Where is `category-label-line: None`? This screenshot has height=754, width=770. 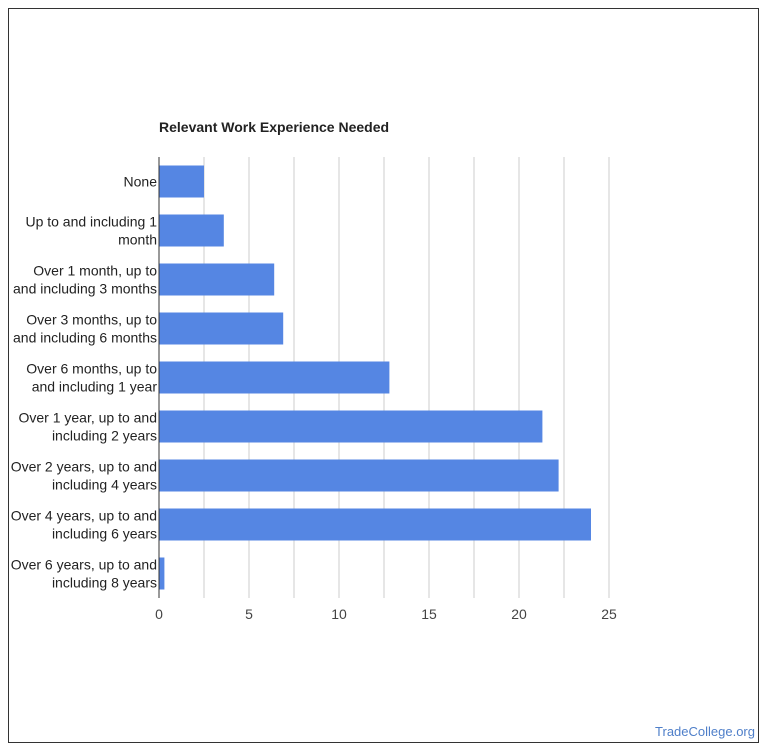
category-label-line: None is located at coordinates (141, 182).